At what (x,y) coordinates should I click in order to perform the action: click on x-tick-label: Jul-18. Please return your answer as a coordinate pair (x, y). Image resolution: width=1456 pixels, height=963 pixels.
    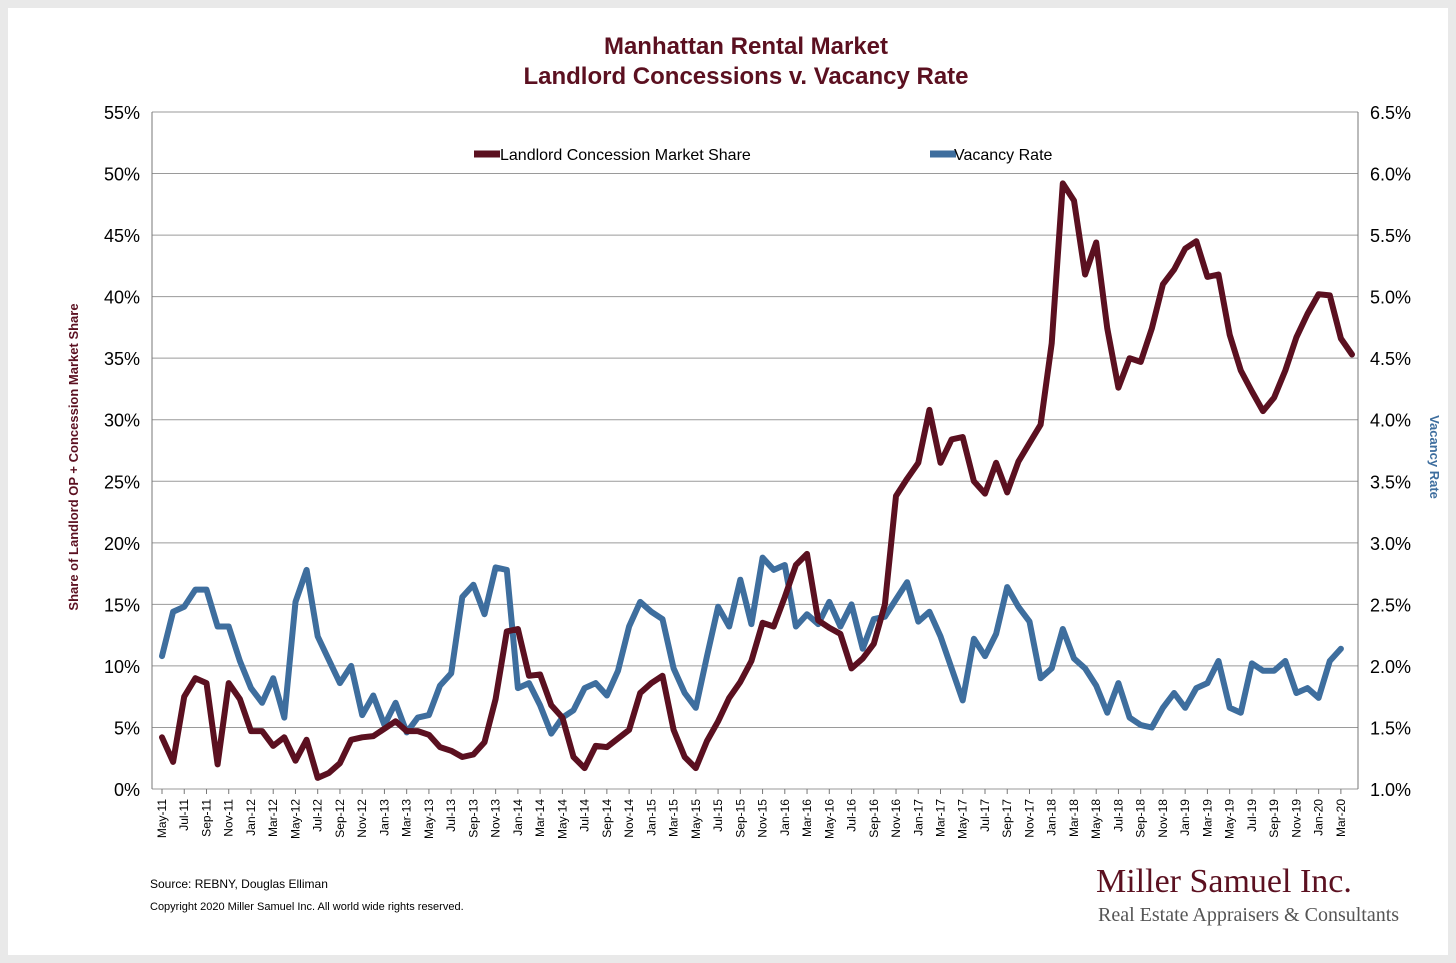
    Looking at the image, I should click on (1118, 815).